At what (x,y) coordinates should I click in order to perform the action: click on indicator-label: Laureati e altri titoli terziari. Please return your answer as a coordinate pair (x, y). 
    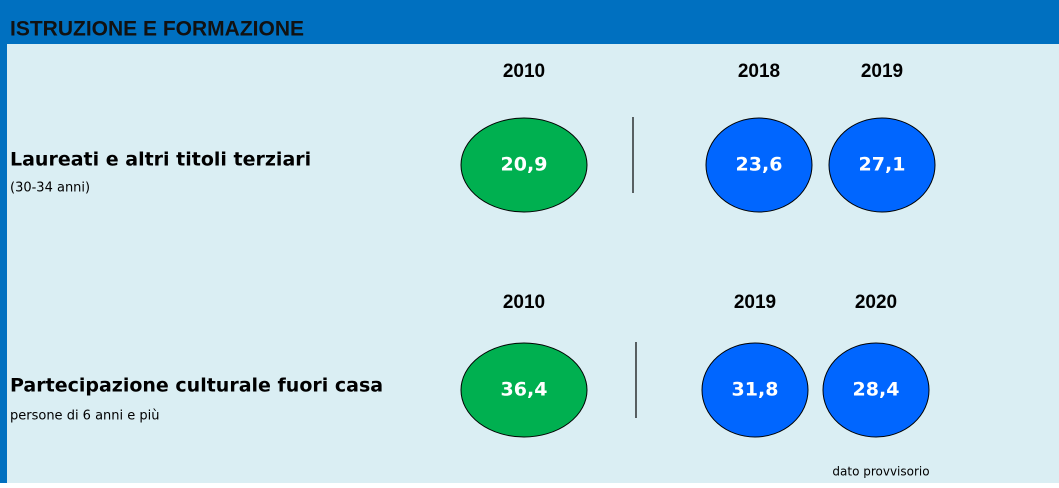
    Looking at the image, I should click on (160, 160).